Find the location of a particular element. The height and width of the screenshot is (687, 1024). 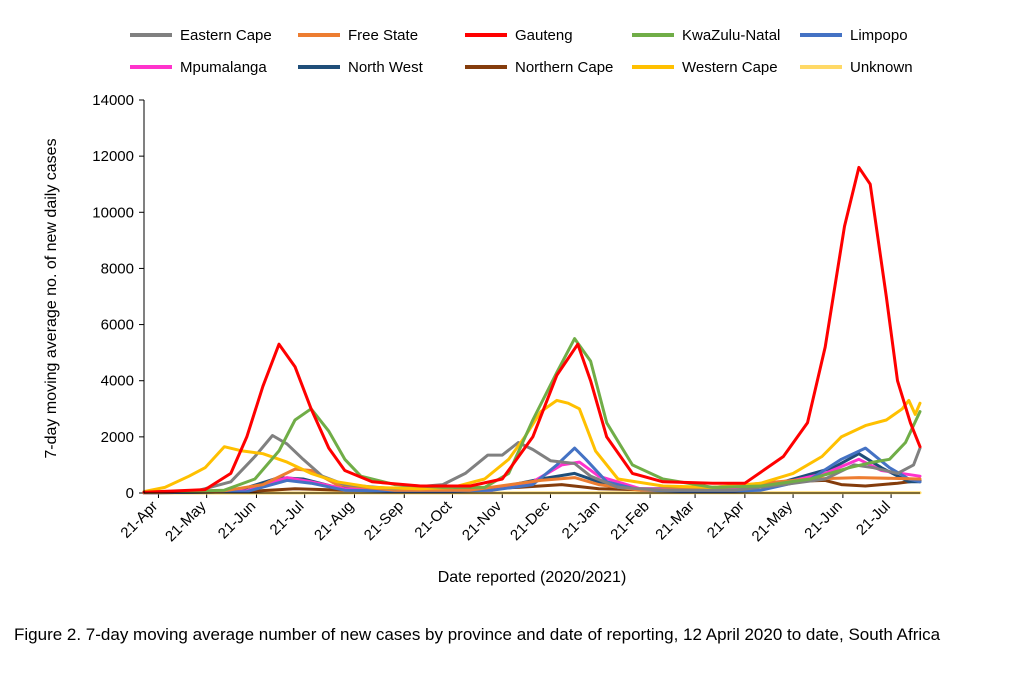

y-tick-label: 10000 is located at coordinates (113, 212).